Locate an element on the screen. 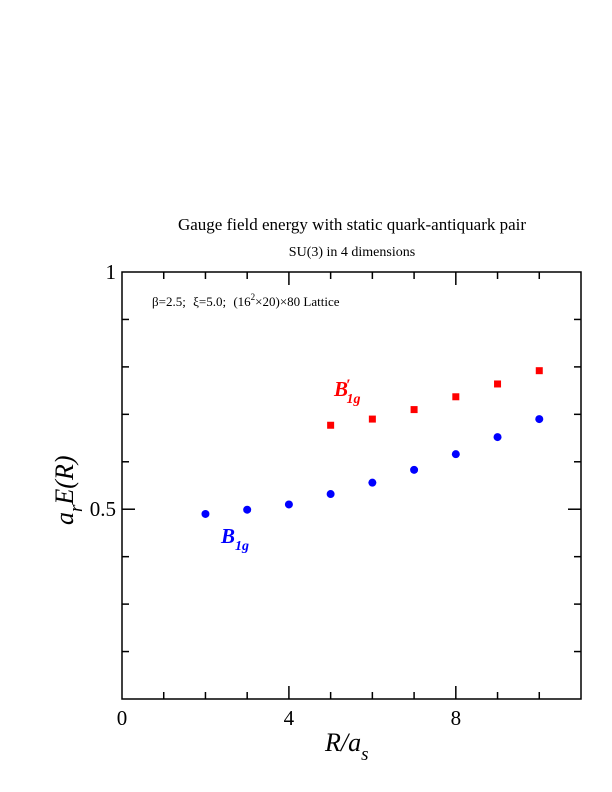  parameter-annotation: β=2.5; ξ=5.0; (162×20)×80 Lattice is located at coordinates (246, 300).